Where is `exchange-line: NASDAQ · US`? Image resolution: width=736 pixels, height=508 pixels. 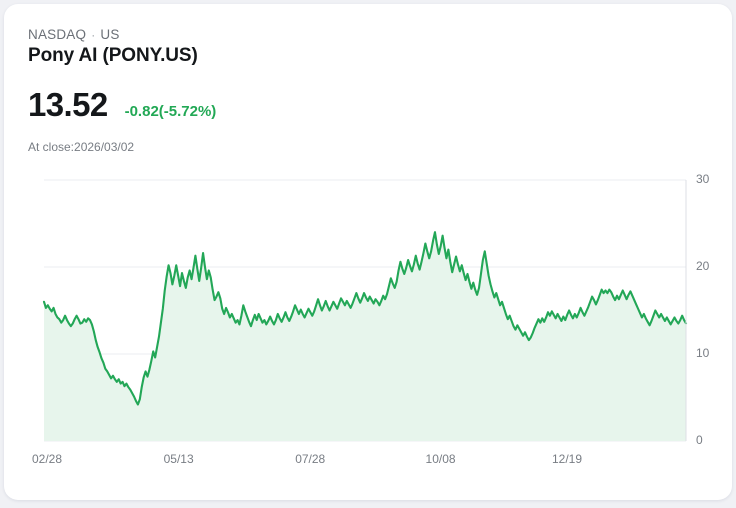
exchange-line: NASDAQ · US is located at coordinates (74, 34).